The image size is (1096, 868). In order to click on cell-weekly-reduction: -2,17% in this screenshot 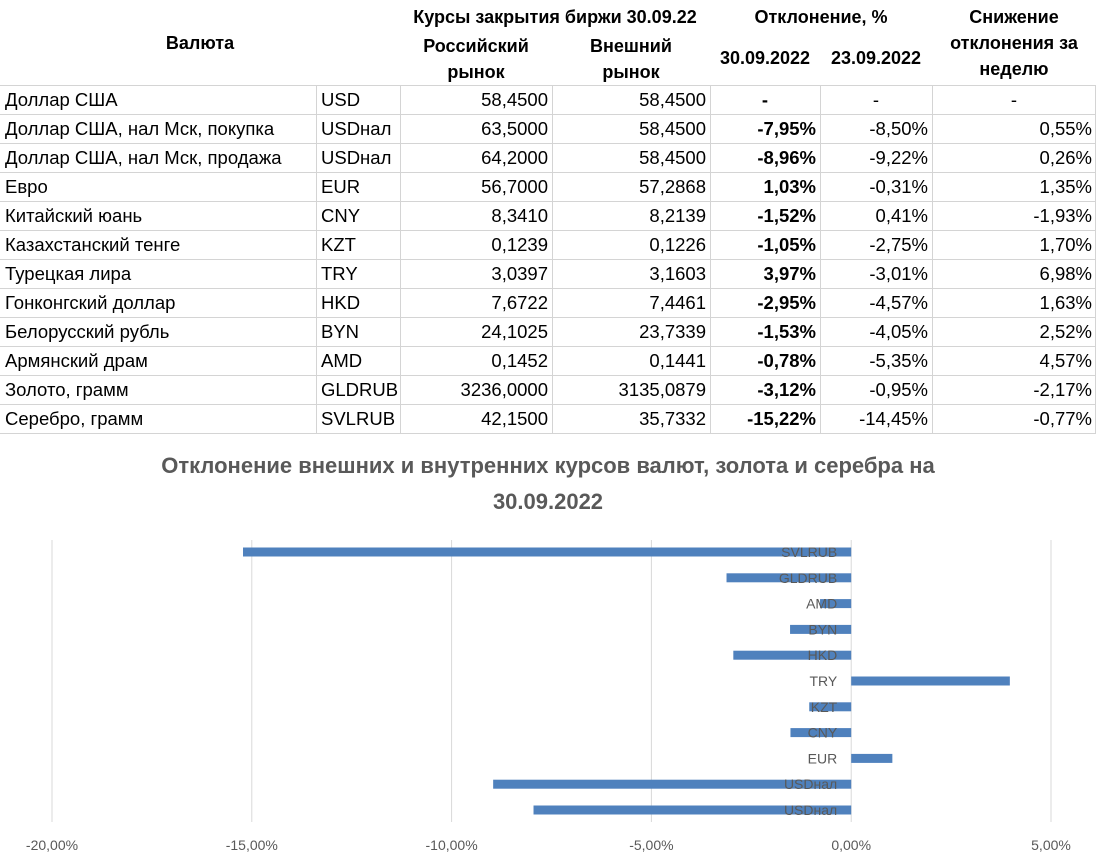, I will do `click(1062, 389)`.